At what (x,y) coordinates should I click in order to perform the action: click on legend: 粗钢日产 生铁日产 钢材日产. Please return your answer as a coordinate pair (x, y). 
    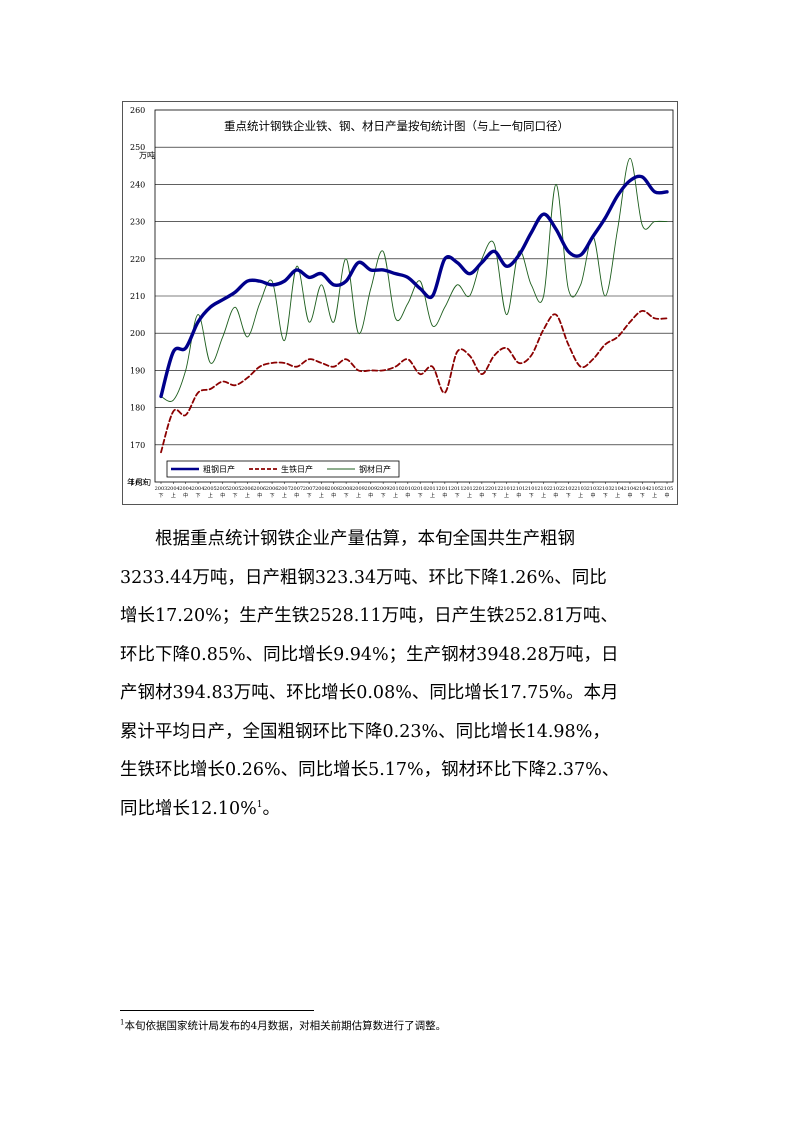
    Looking at the image, I should click on (283, 469).